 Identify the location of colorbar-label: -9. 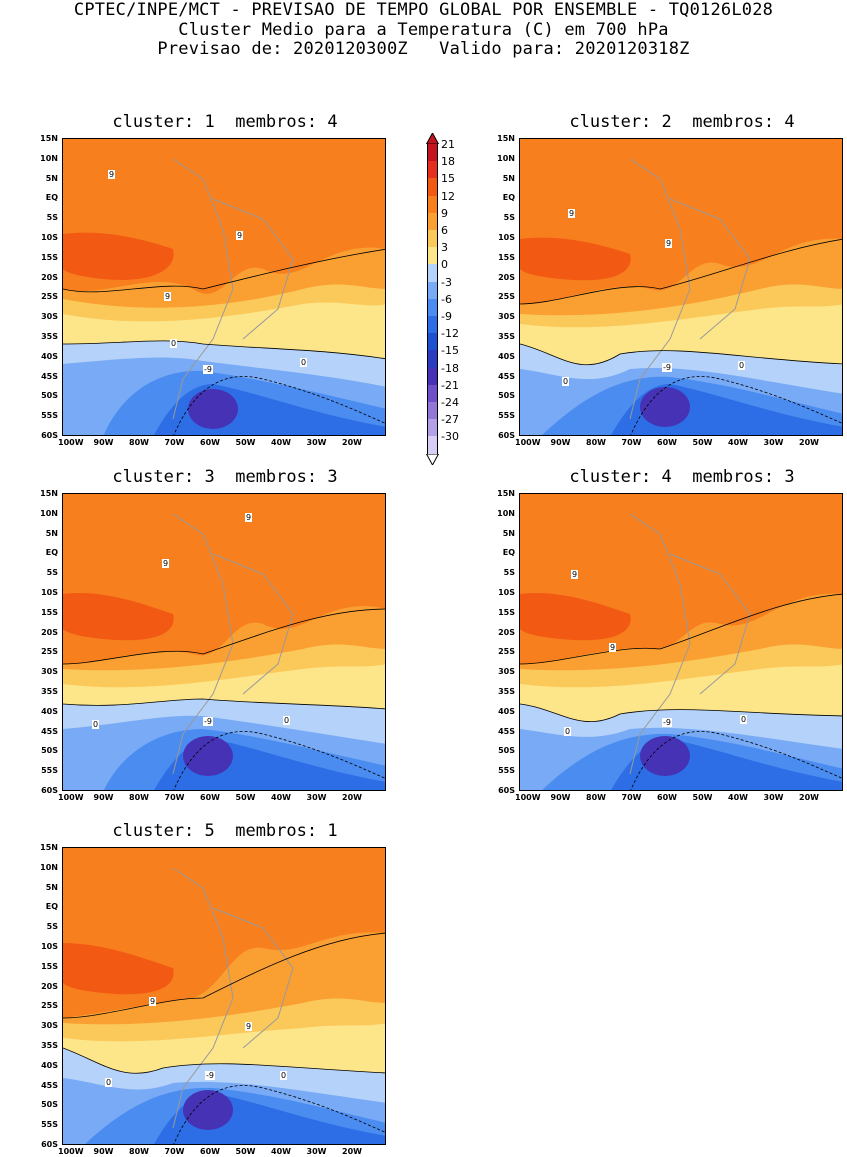
(446, 316).